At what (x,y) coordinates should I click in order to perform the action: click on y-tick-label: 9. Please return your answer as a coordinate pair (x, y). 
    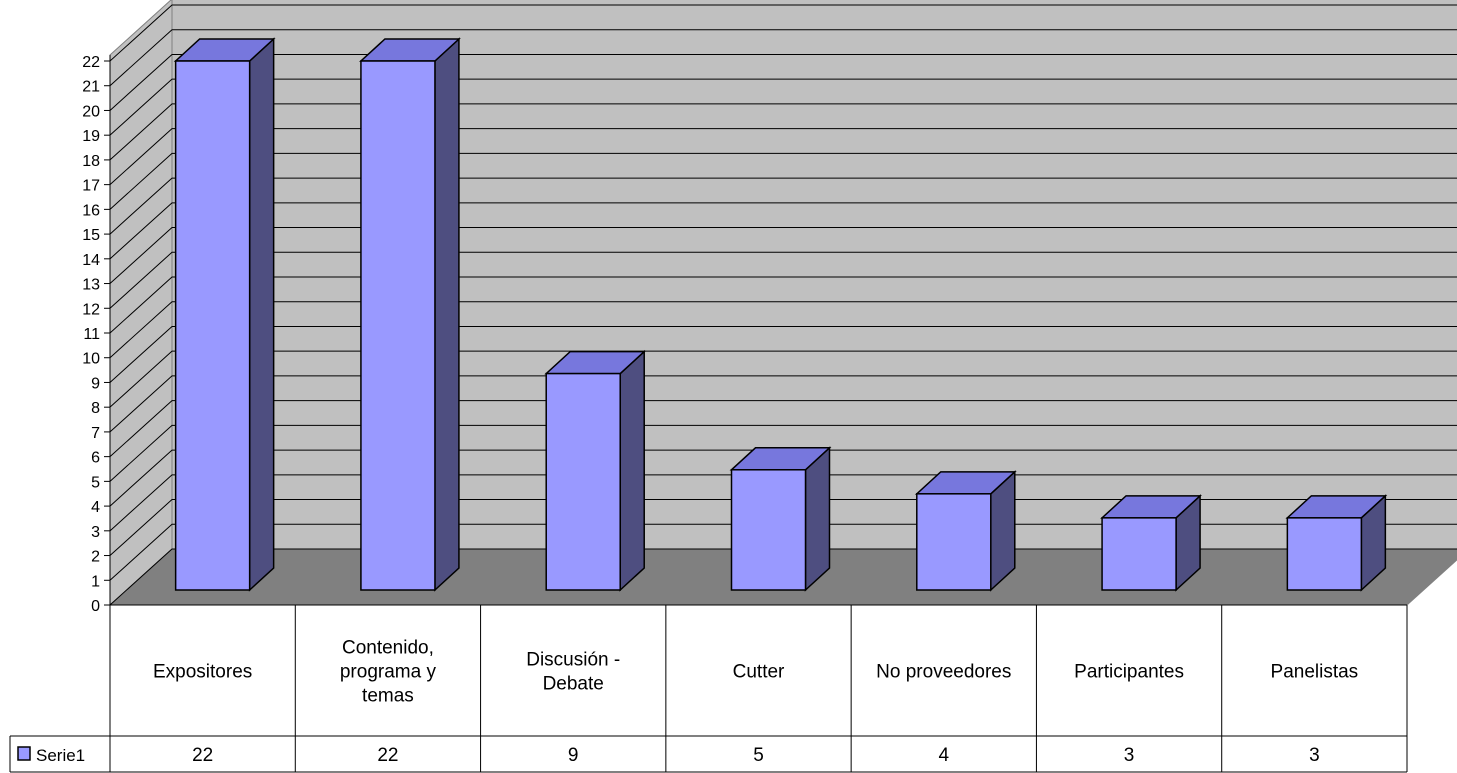
    Looking at the image, I should click on (95, 383).